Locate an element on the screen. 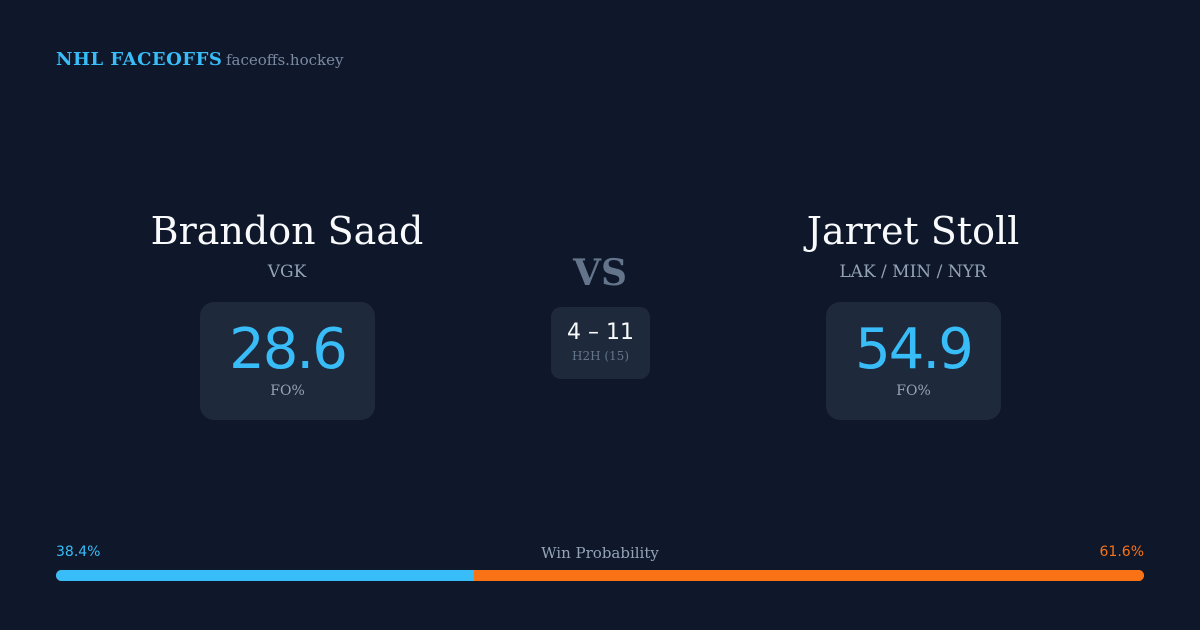  win-probability-bar is located at coordinates (600, 575).